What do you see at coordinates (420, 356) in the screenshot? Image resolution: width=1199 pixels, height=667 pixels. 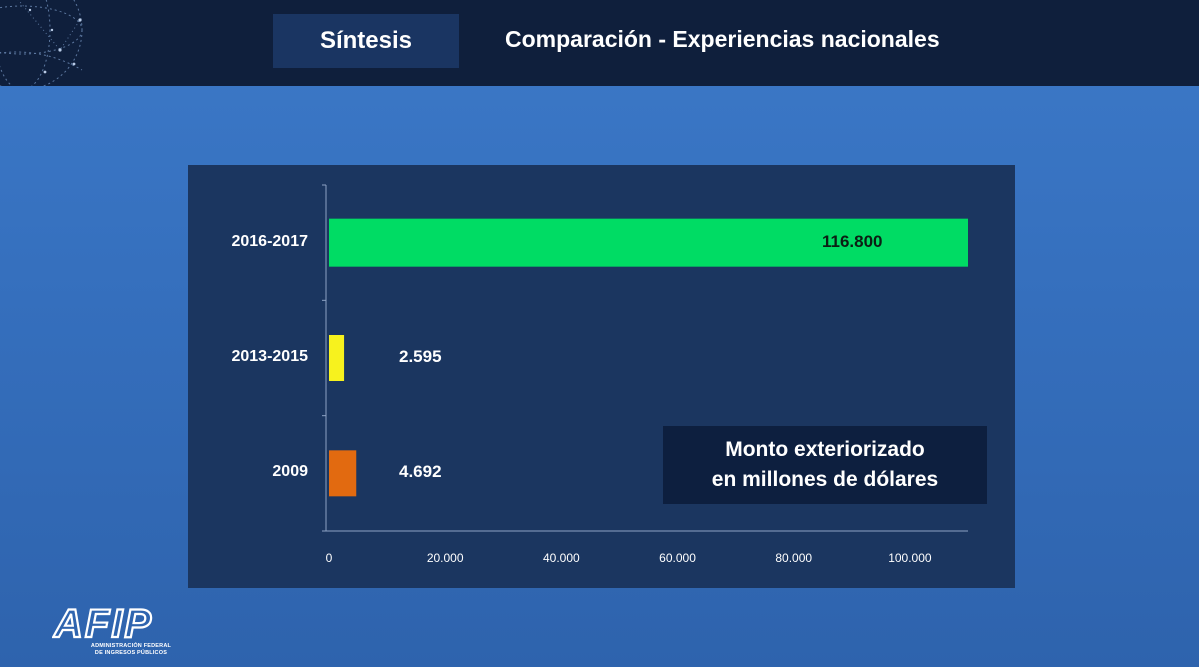 I see `value-label: 2.595` at bounding box center [420, 356].